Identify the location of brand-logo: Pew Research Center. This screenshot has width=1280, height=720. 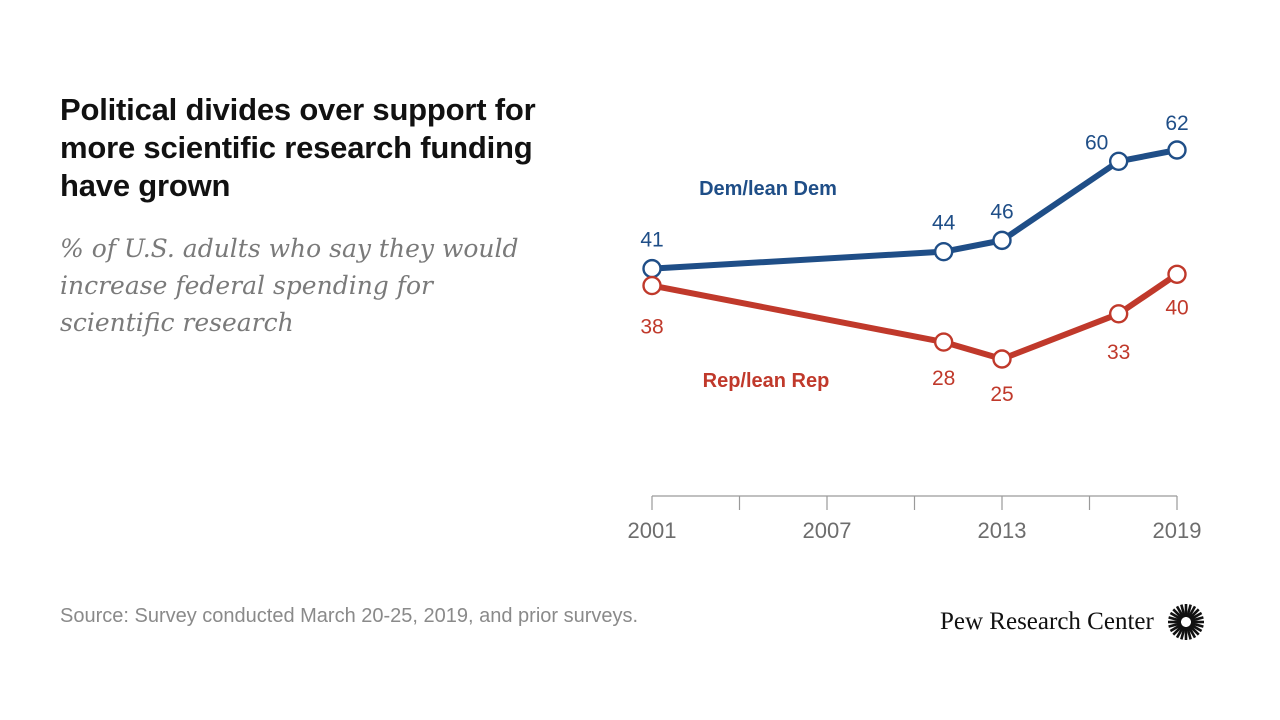
(1073, 622).